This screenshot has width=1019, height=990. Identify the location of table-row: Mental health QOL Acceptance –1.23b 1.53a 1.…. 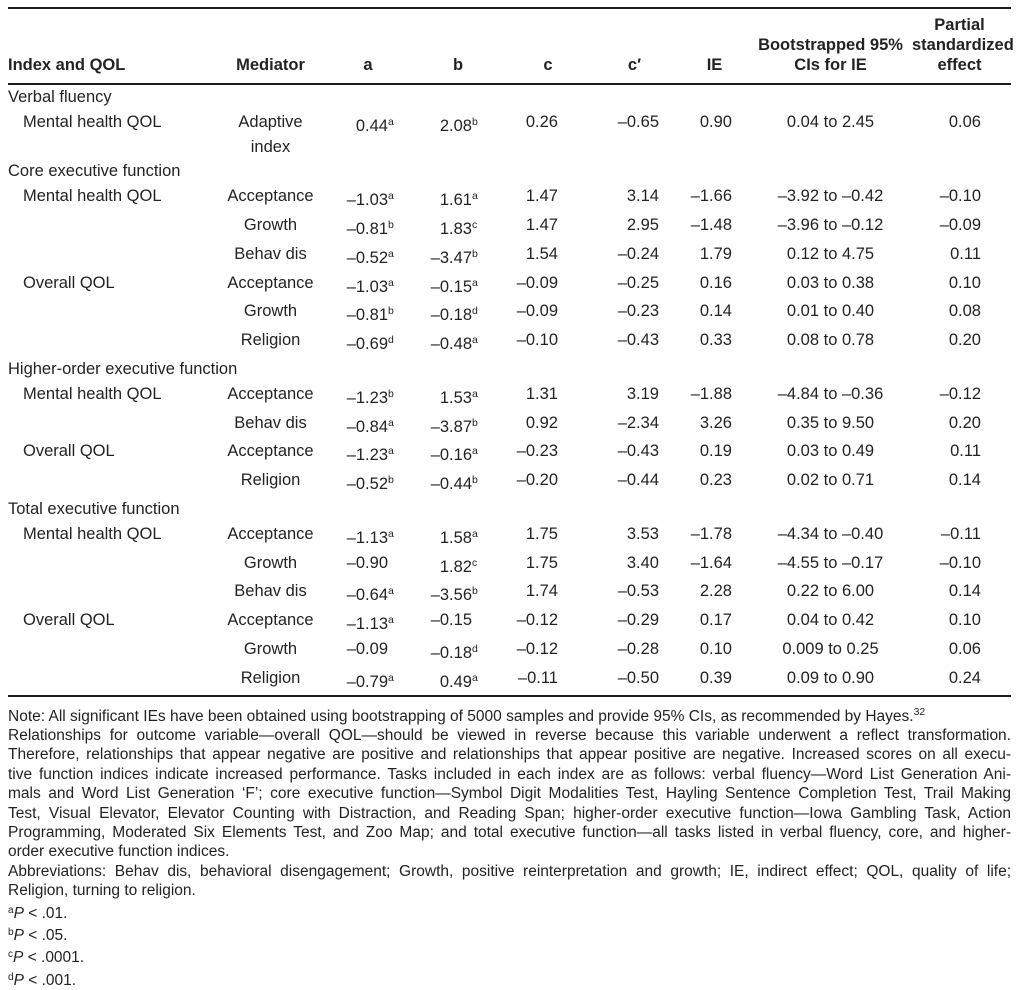
(509, 396).